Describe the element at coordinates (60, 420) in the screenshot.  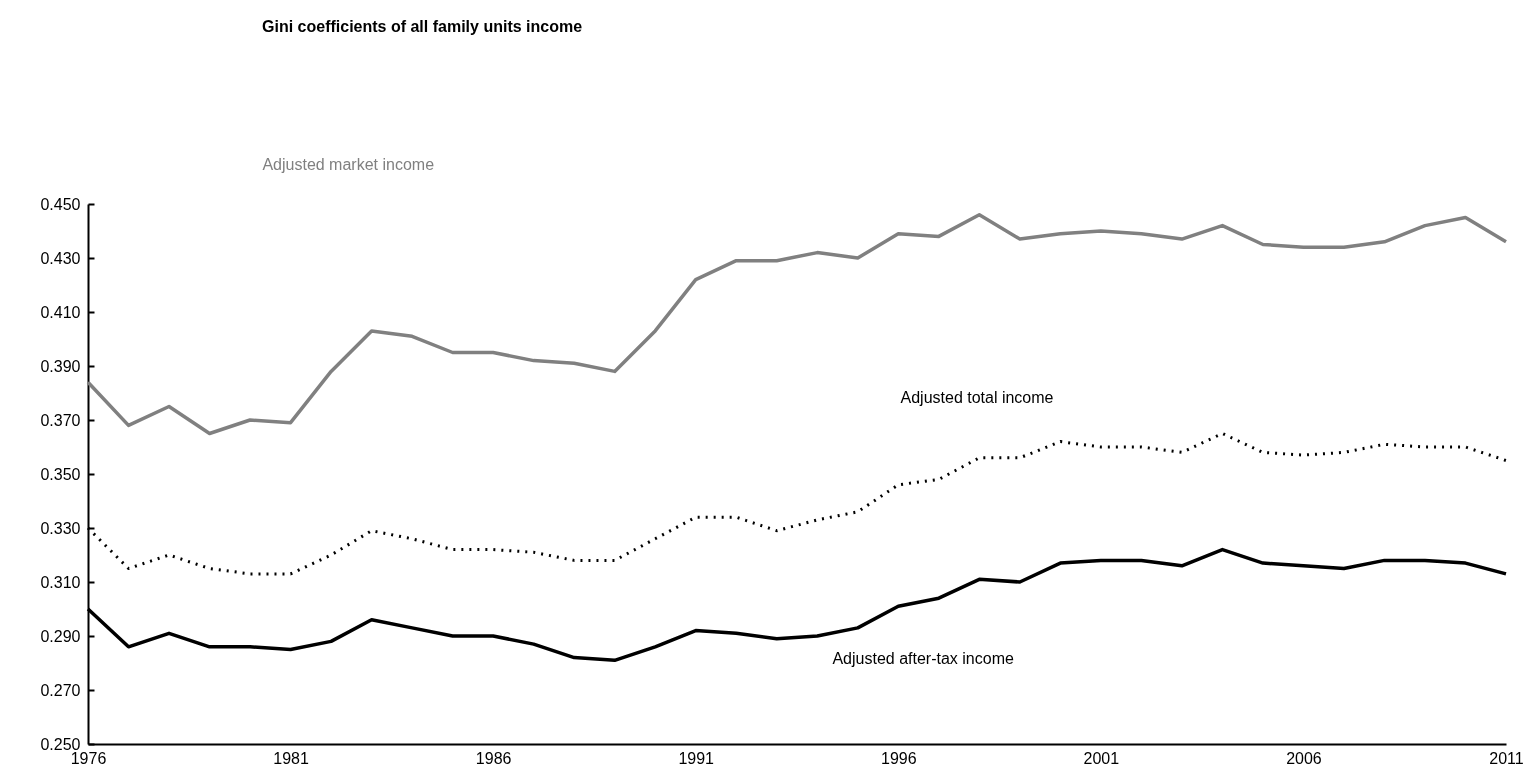
I see `y-tick-label: 0.370` at that location.